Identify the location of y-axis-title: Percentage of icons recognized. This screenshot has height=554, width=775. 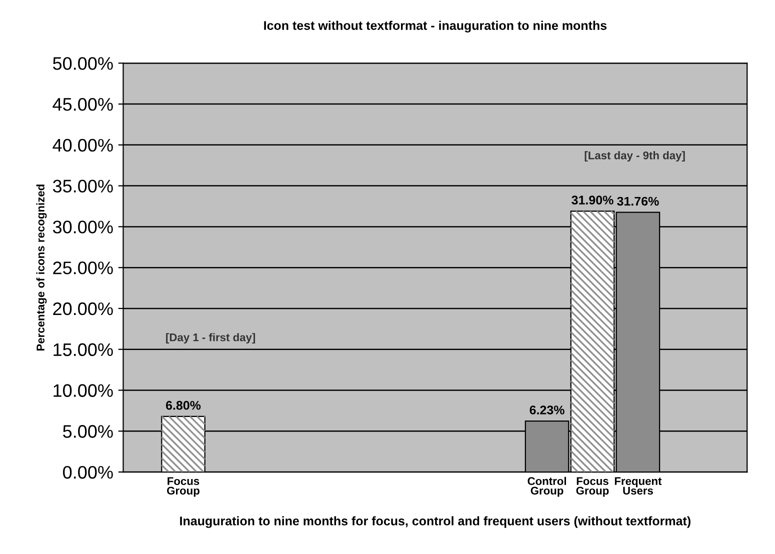
(41, 267).